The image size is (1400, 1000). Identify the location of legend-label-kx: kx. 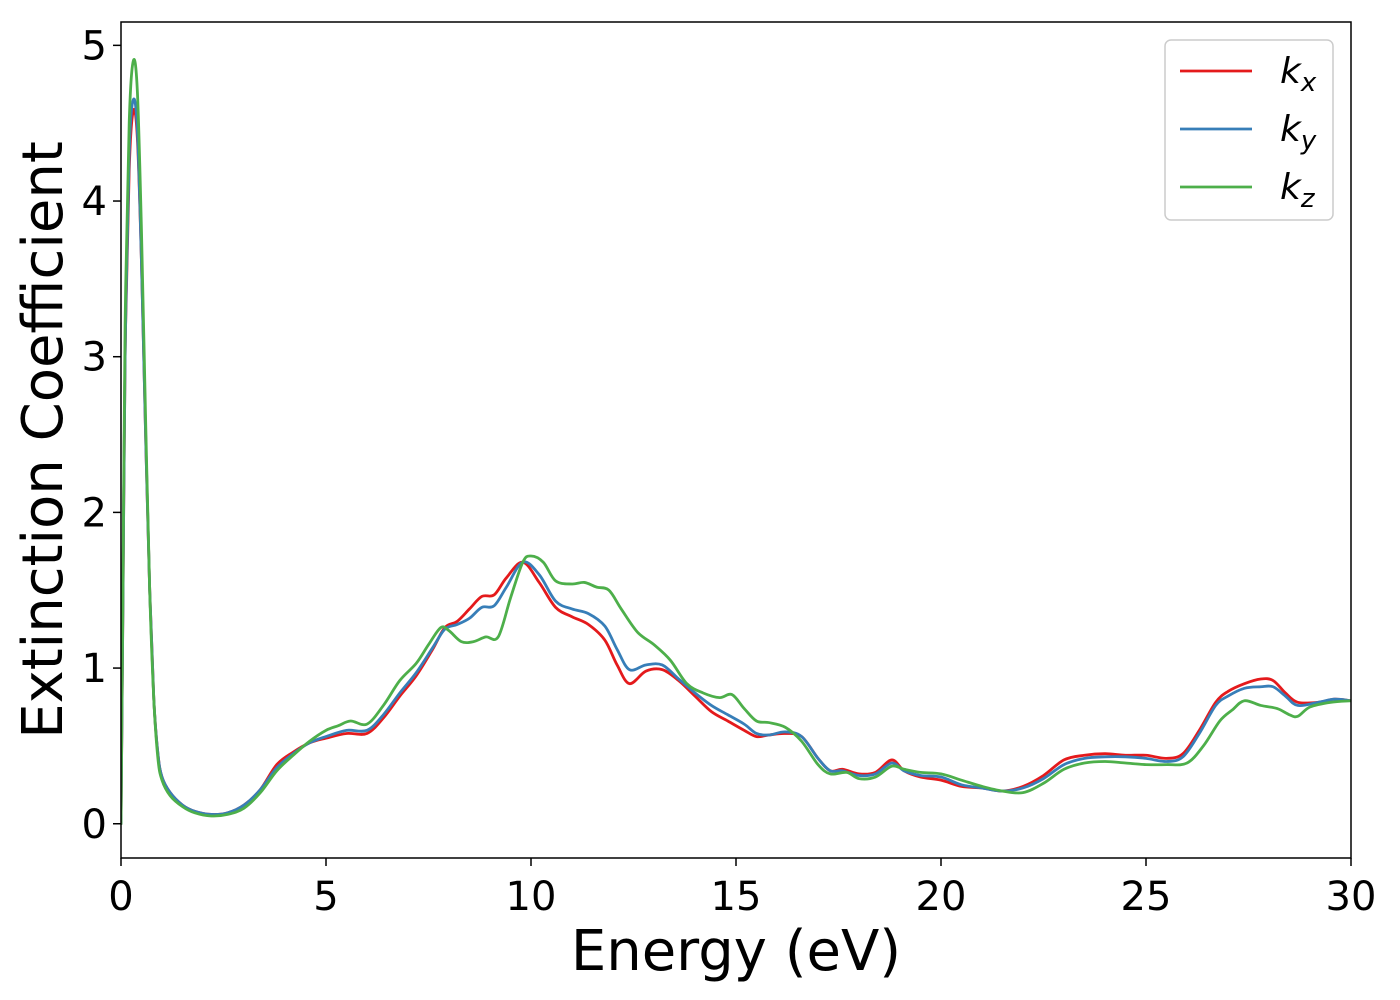
(1298, 74).